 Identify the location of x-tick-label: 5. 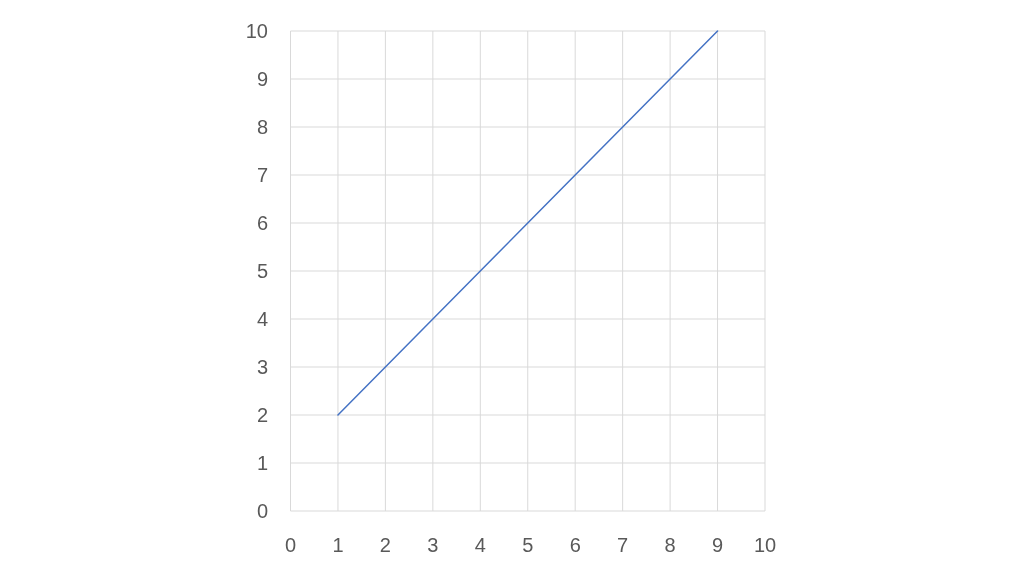
(528, 545).